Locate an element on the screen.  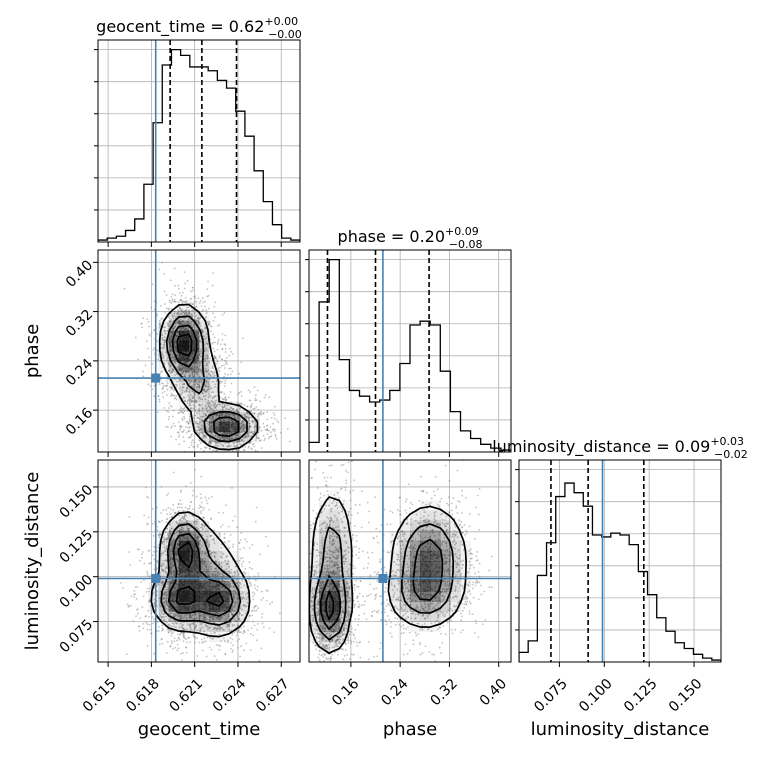
density-cell is located at coordinates (234, 446).